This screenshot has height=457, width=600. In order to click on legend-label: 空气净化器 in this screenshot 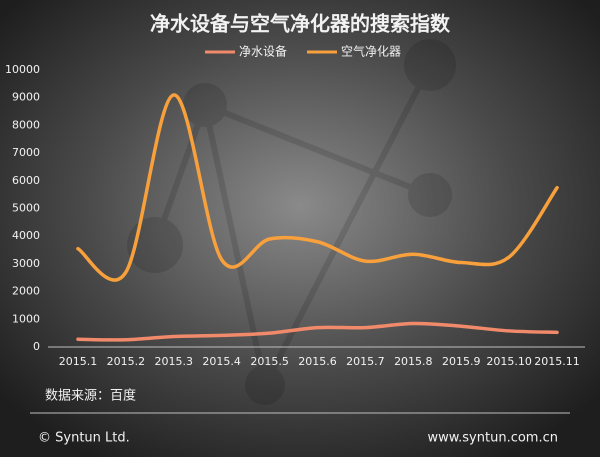, I will do `click(371, 51)`.